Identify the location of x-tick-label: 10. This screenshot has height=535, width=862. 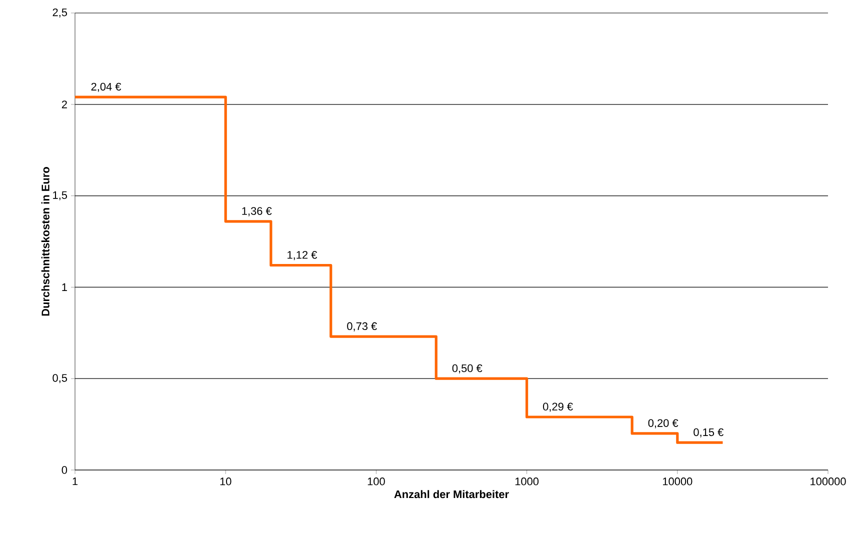
(226, 482).